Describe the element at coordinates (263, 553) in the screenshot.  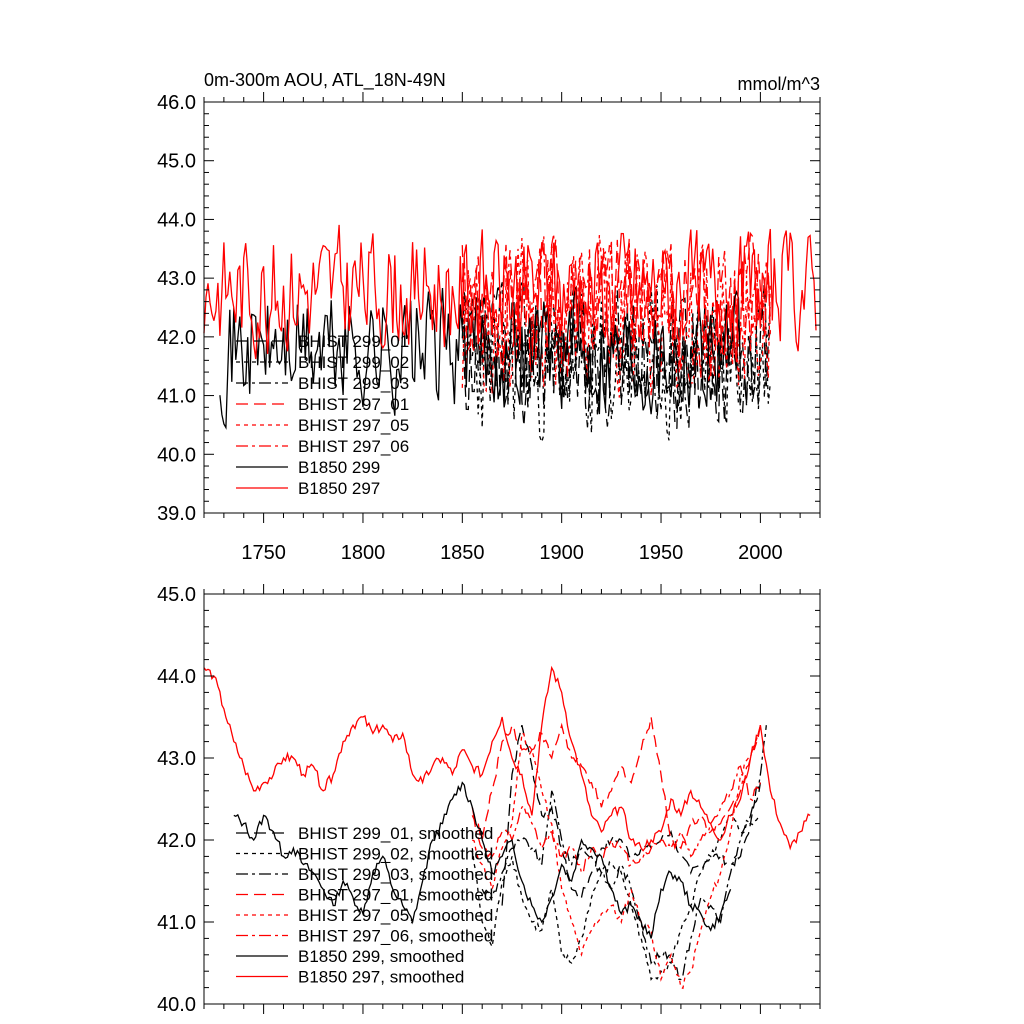
I see `x-tick-label: 1750` at that location.